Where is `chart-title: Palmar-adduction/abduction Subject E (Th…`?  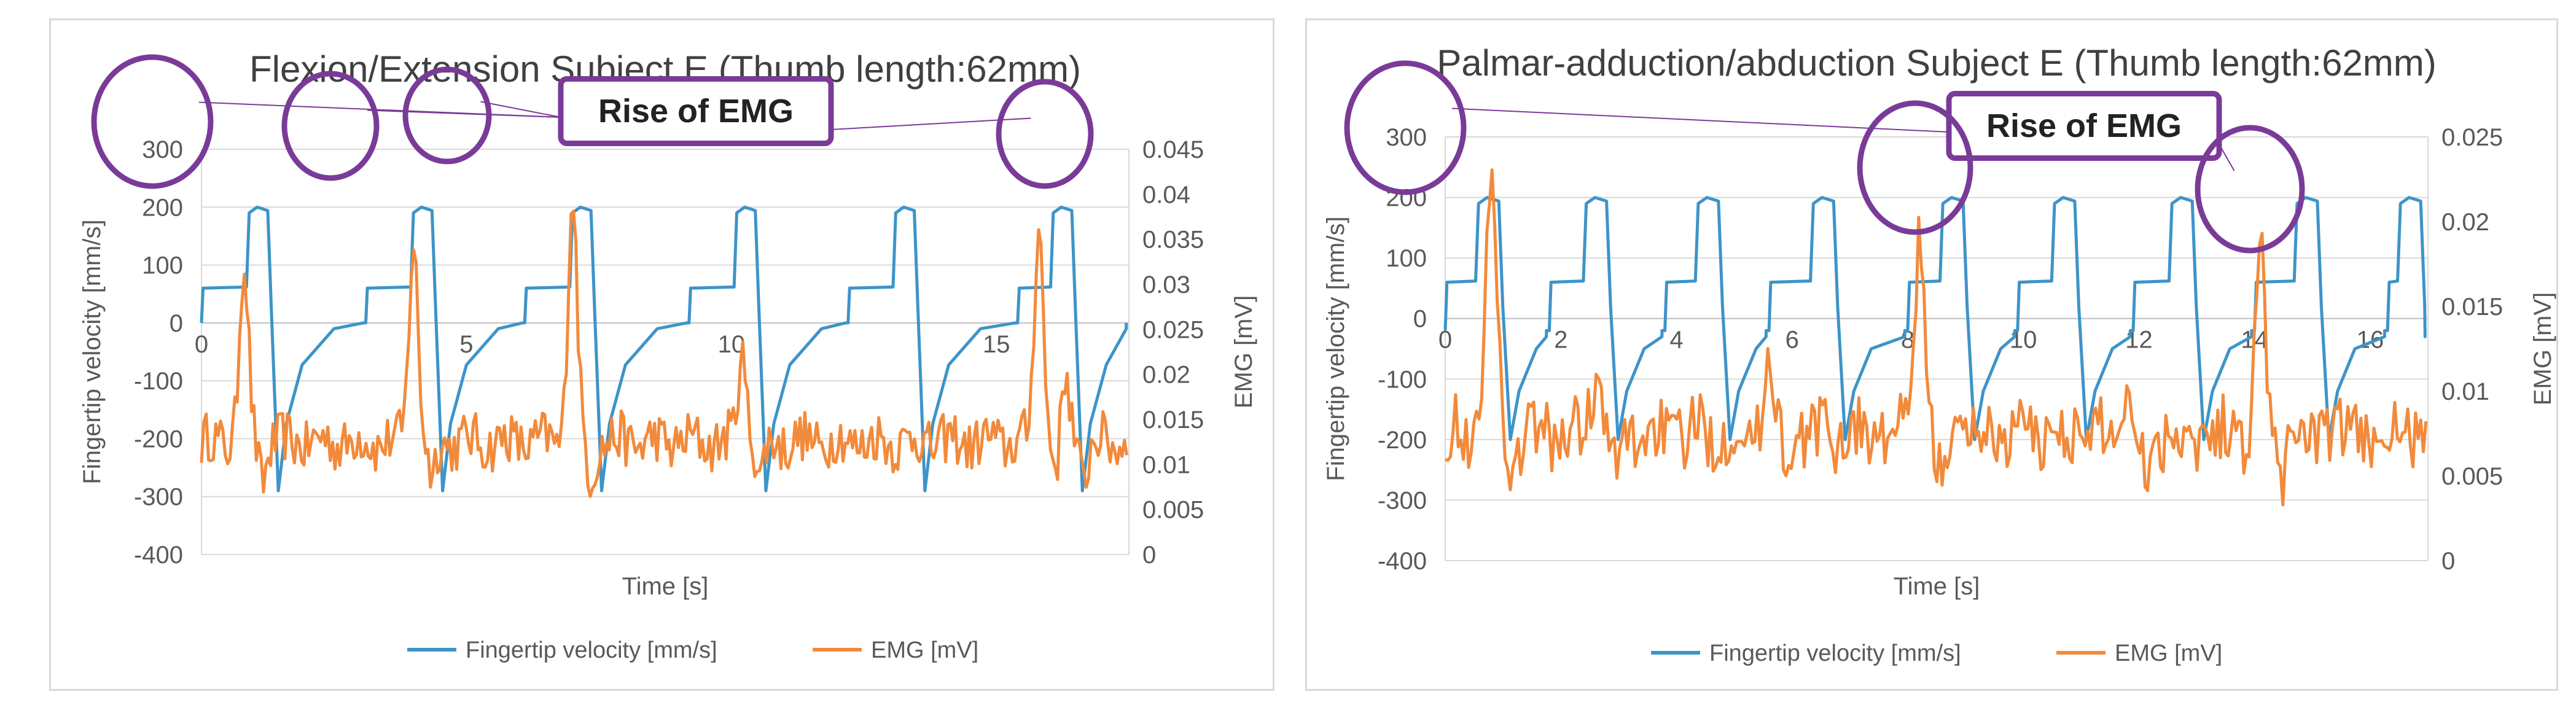 chart-title: Palmar-adduction/abduction Subject E (Th… is located at coordinates (1937, 63).